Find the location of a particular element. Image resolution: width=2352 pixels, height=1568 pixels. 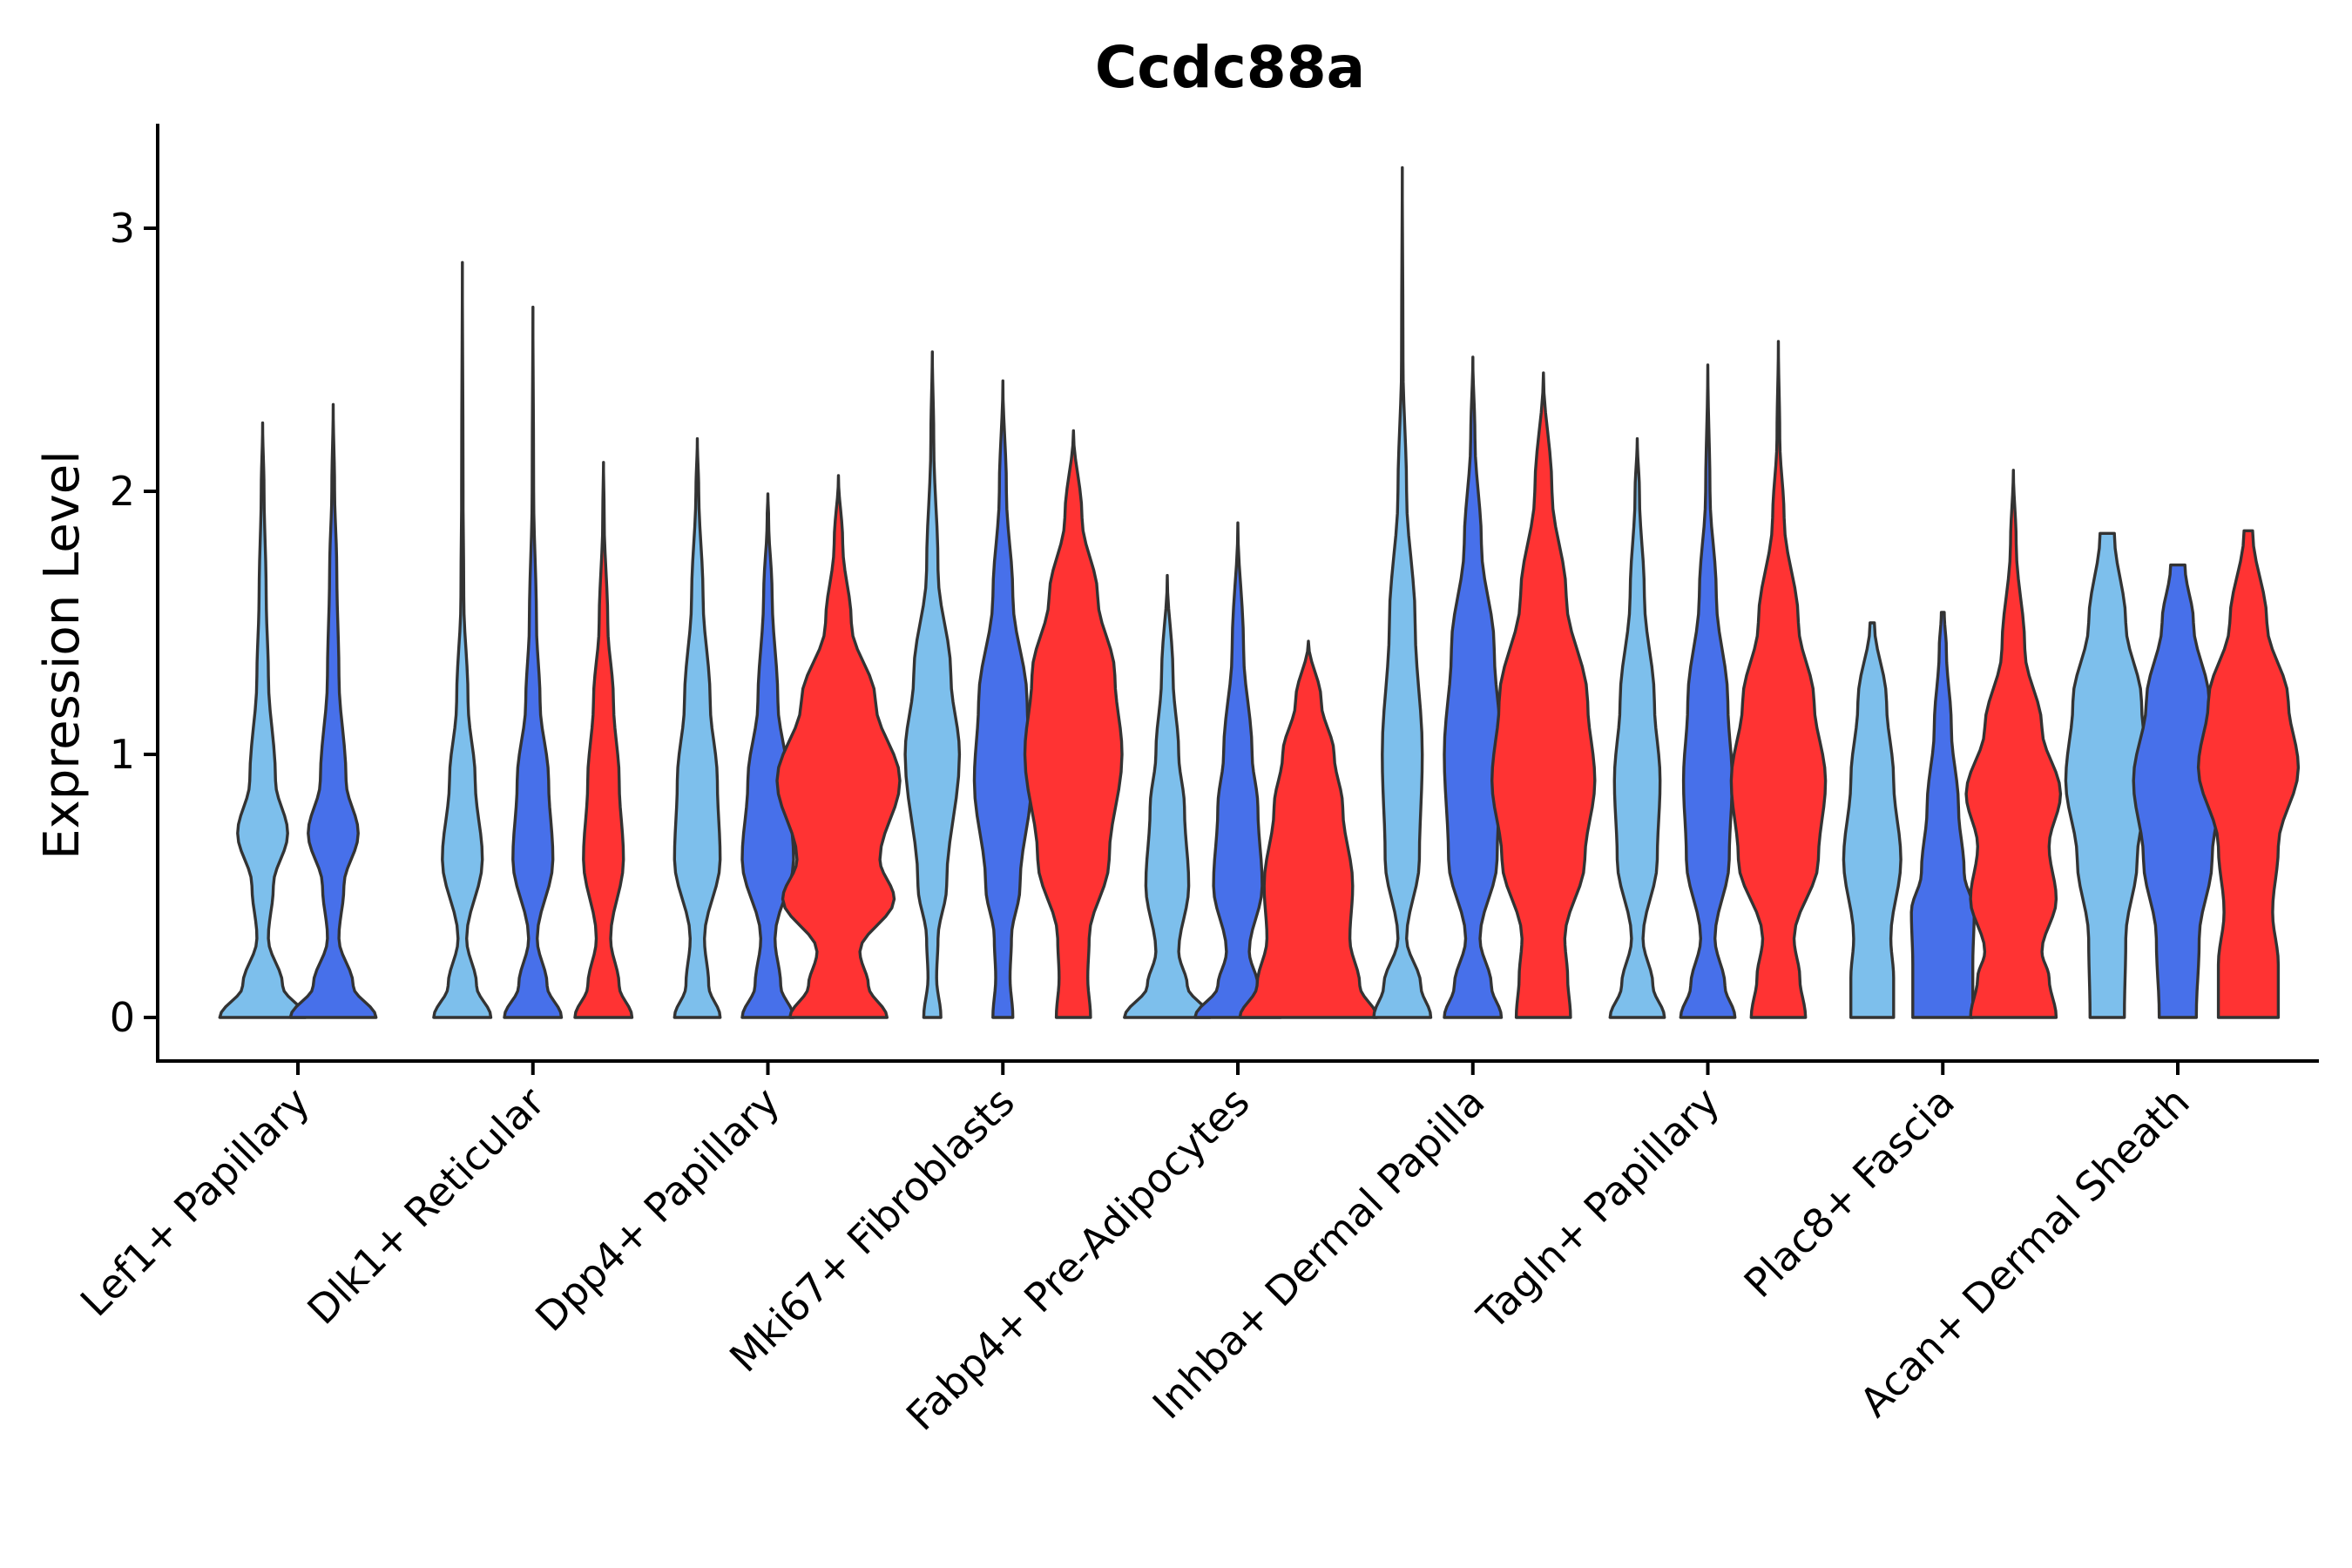

y-tick-label: 1 is located at coordinates (122, 754).